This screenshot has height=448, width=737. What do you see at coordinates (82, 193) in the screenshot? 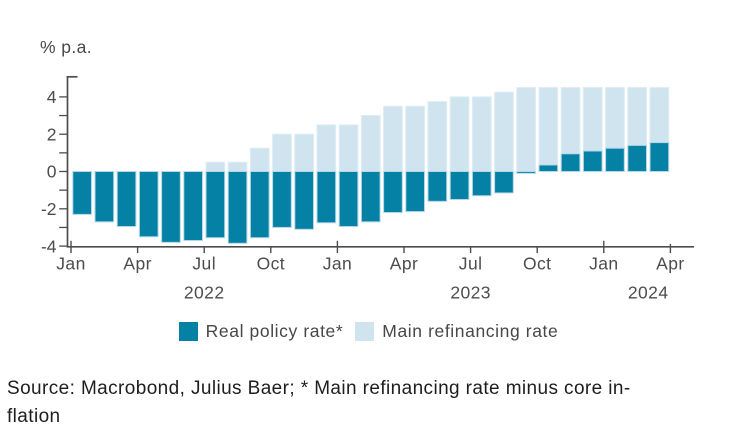
I see `bar-real-policy-rate--jan-2022` at bounding box center [82, 193].